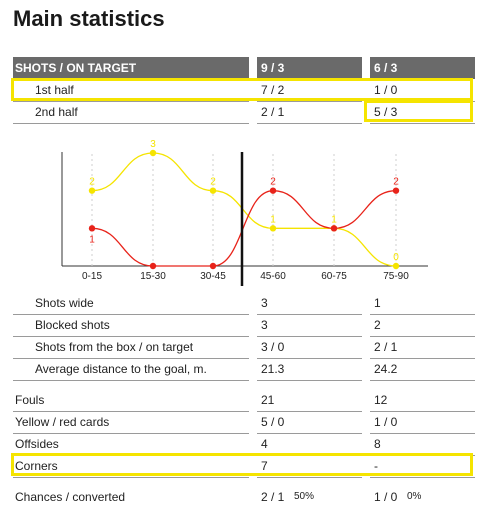 The width and height of the screenshot is (499, 532). I want to click on second-half-team2-highlight, so click(418, 111).